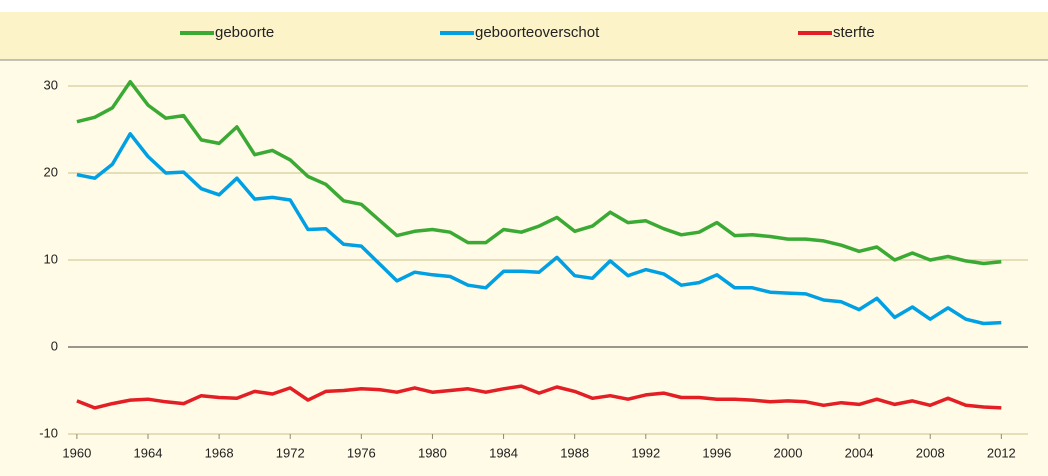  I want to click on x-tick-label: 1968, so click(219, 452).